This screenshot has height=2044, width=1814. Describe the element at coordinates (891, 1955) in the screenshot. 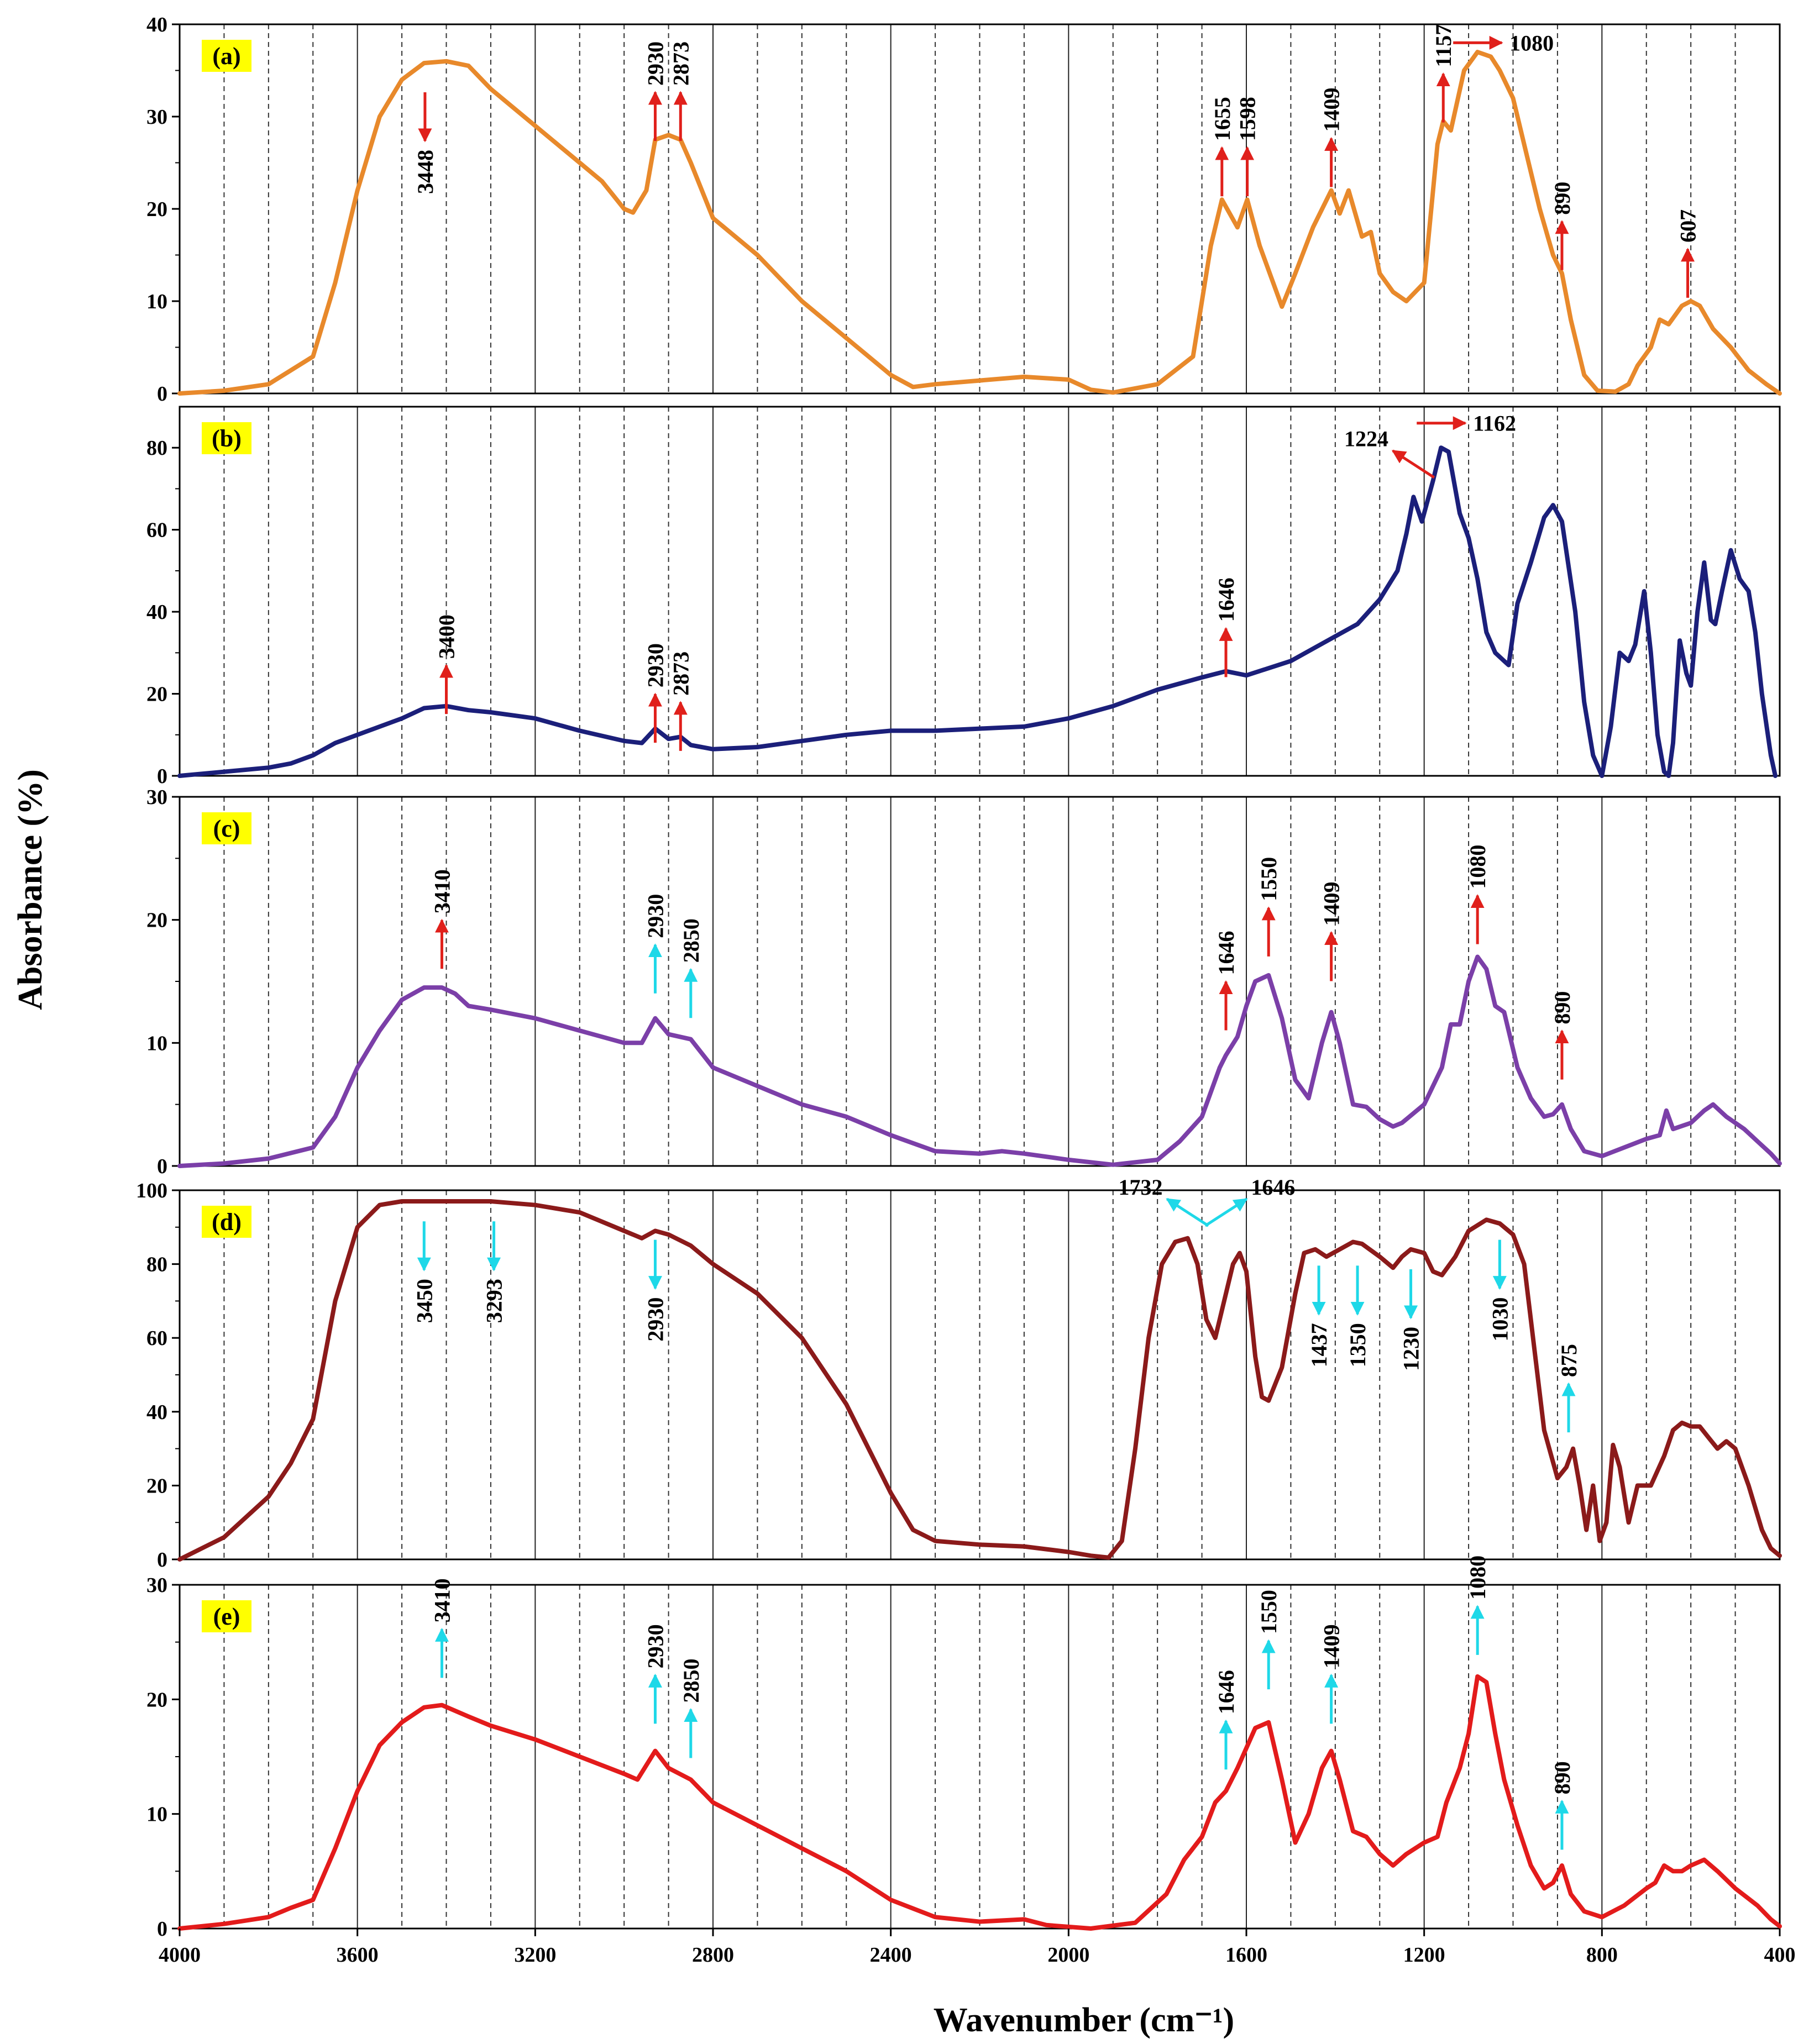

I see `x-tick-label: 2400` at that location.